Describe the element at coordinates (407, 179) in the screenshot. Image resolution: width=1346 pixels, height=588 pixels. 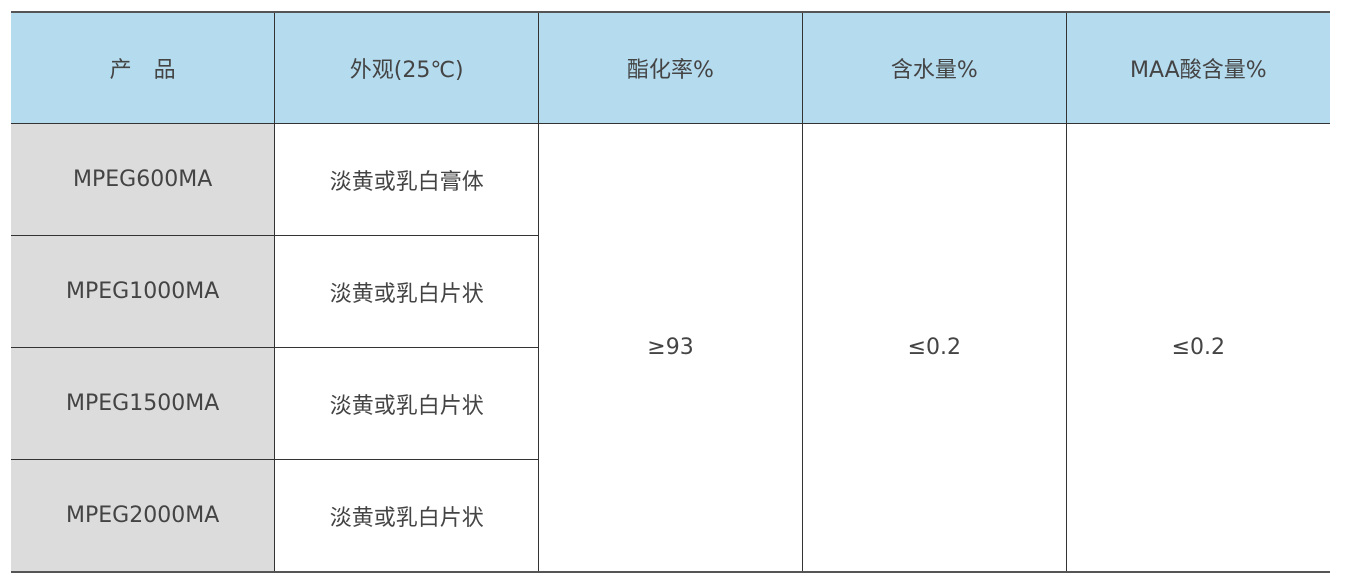
I see `appearance-cell: 淡黄或乳白膏体` at that location.